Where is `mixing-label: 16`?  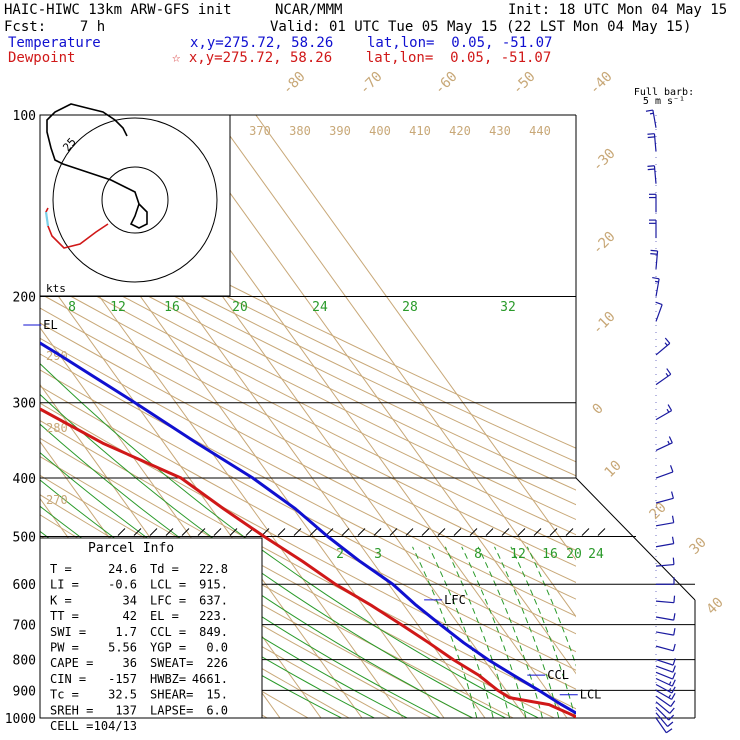 mixing-label: 16 is located at coordinates (172, 307).